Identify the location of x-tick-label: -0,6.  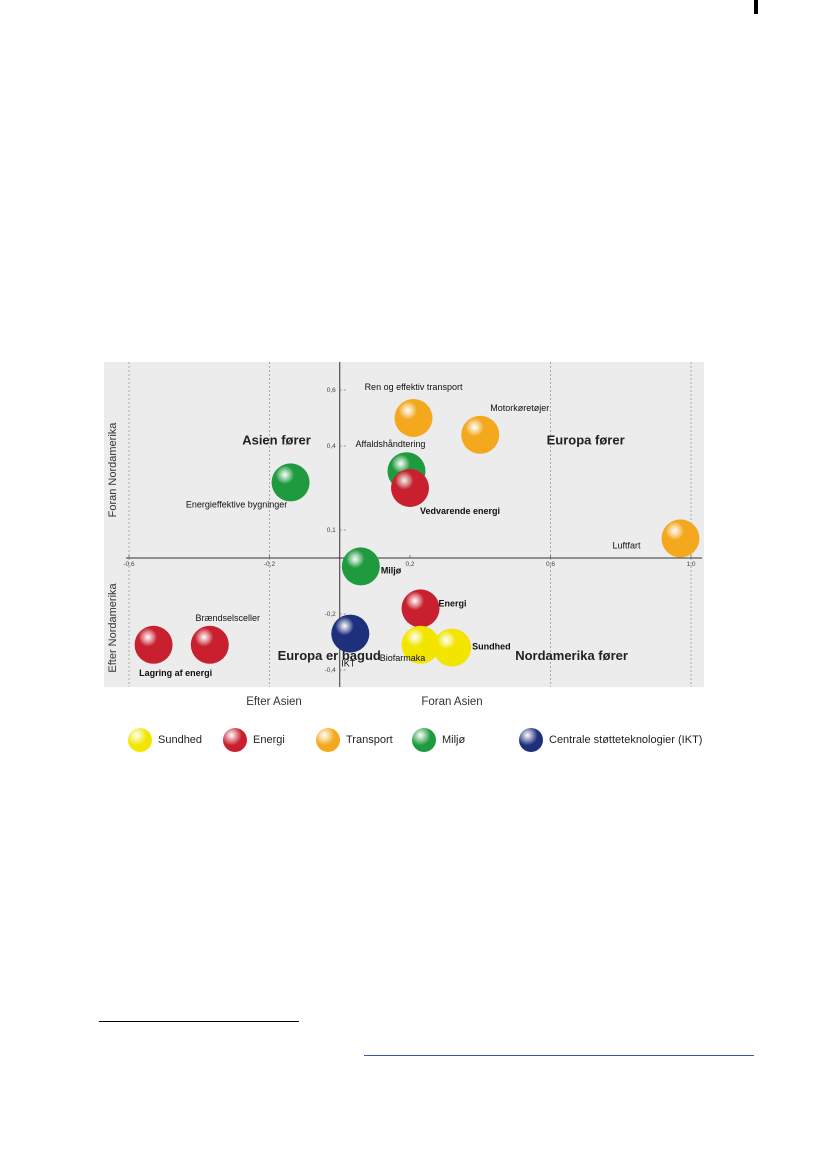
(129, 564).